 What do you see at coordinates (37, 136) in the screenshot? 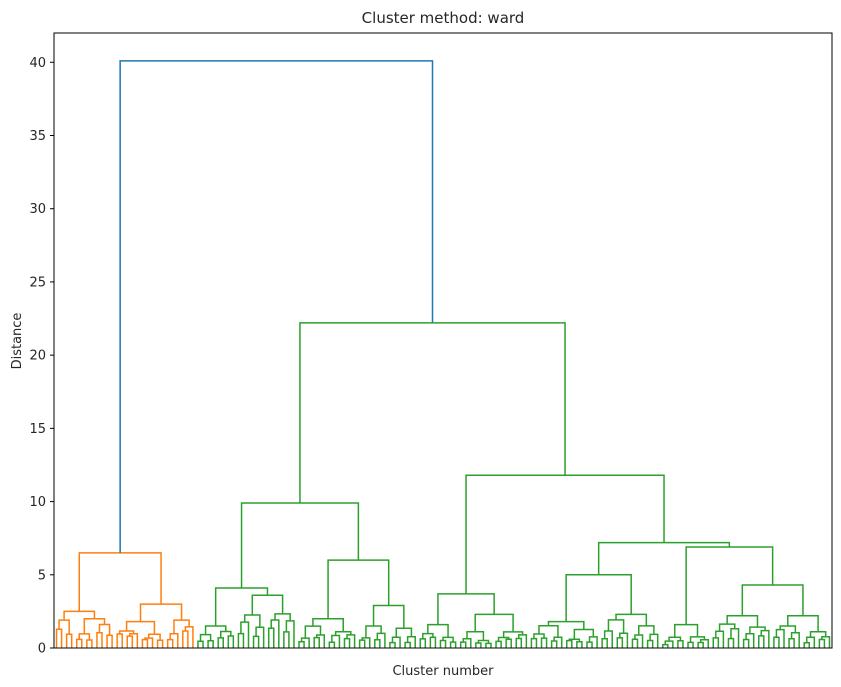
I see `y-tick-label: 35` at bounding box center [37, 136].